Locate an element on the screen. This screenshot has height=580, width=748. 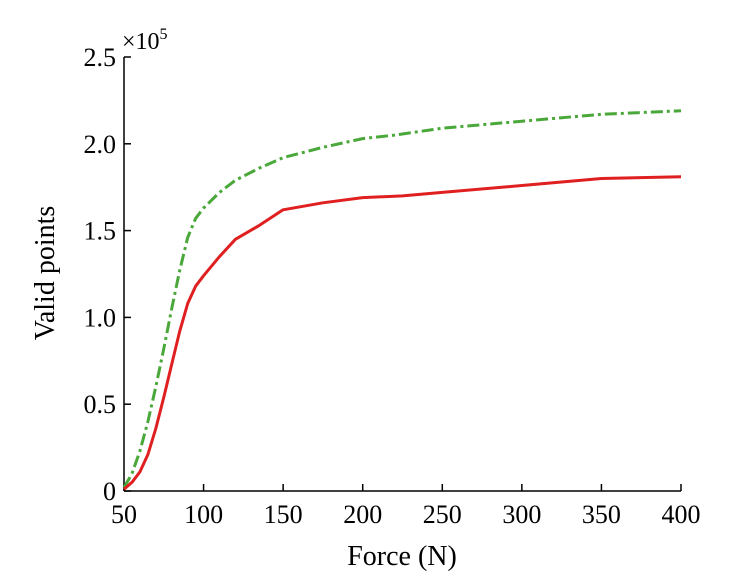
x-tick-label: 300 is located at coordinates (521, 514).